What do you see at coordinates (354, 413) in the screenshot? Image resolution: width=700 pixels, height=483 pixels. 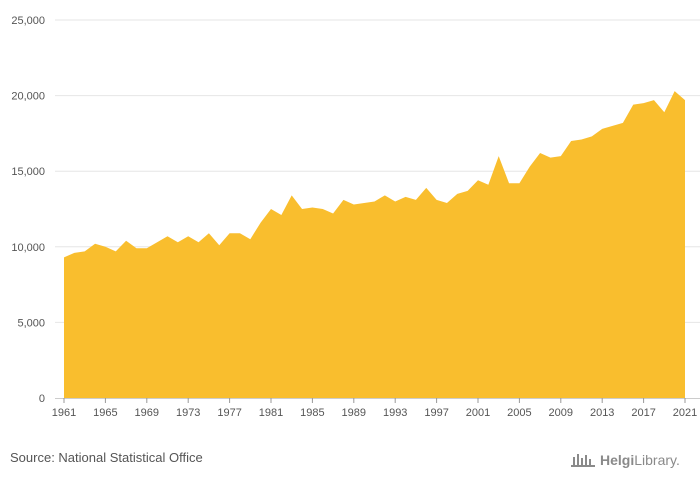 I see `x-tick-label: 1989` at bounding box center [354, 413].